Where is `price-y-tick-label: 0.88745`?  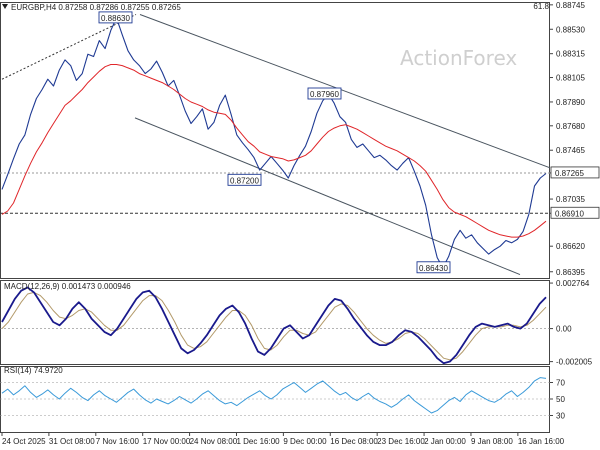
price-y-tick-label: 0.88745 is located at coordinates (570, 5).